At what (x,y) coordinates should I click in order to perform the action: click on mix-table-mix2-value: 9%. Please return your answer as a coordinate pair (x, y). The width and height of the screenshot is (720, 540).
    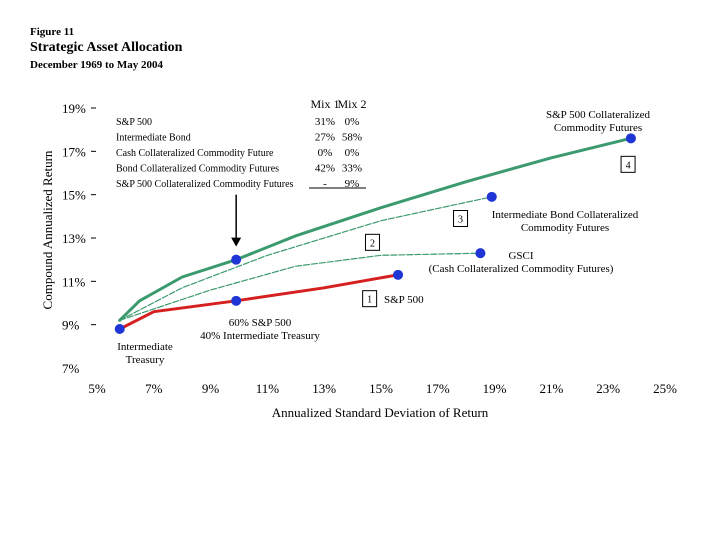
    Looking at the image, I should click on (352, 184).